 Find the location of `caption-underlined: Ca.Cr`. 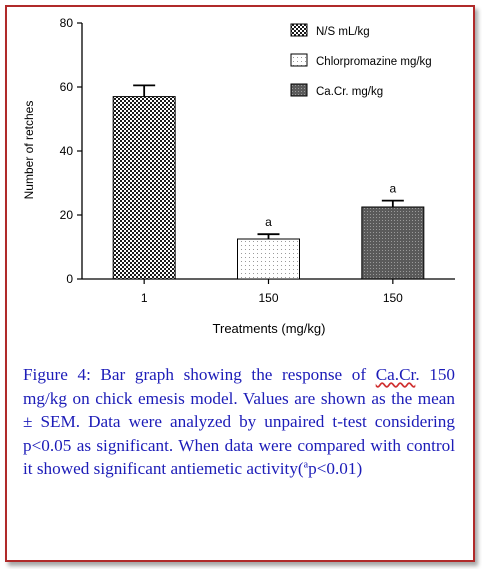

caption-underlined: Ca.Cr is located at coordinates (395, 374).